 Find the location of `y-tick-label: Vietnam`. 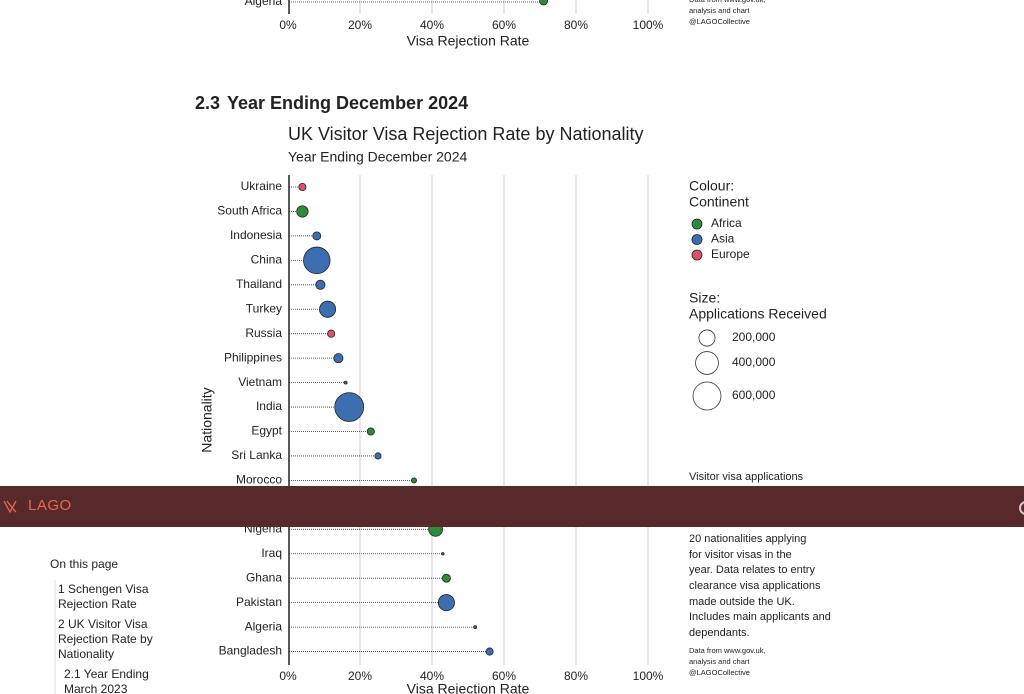

y-tick-label: Vietnam is located at coordinates (260, 382).